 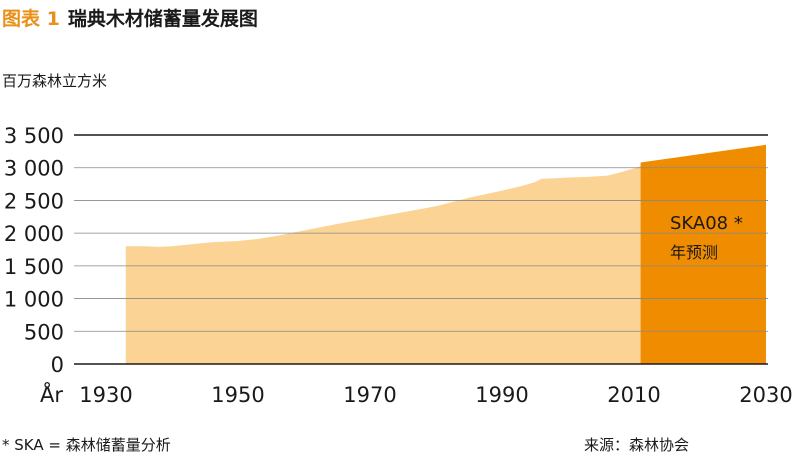 I want to click on figure-title: 瑞典木材储蓄量发展图, so click(x=162, y=19).